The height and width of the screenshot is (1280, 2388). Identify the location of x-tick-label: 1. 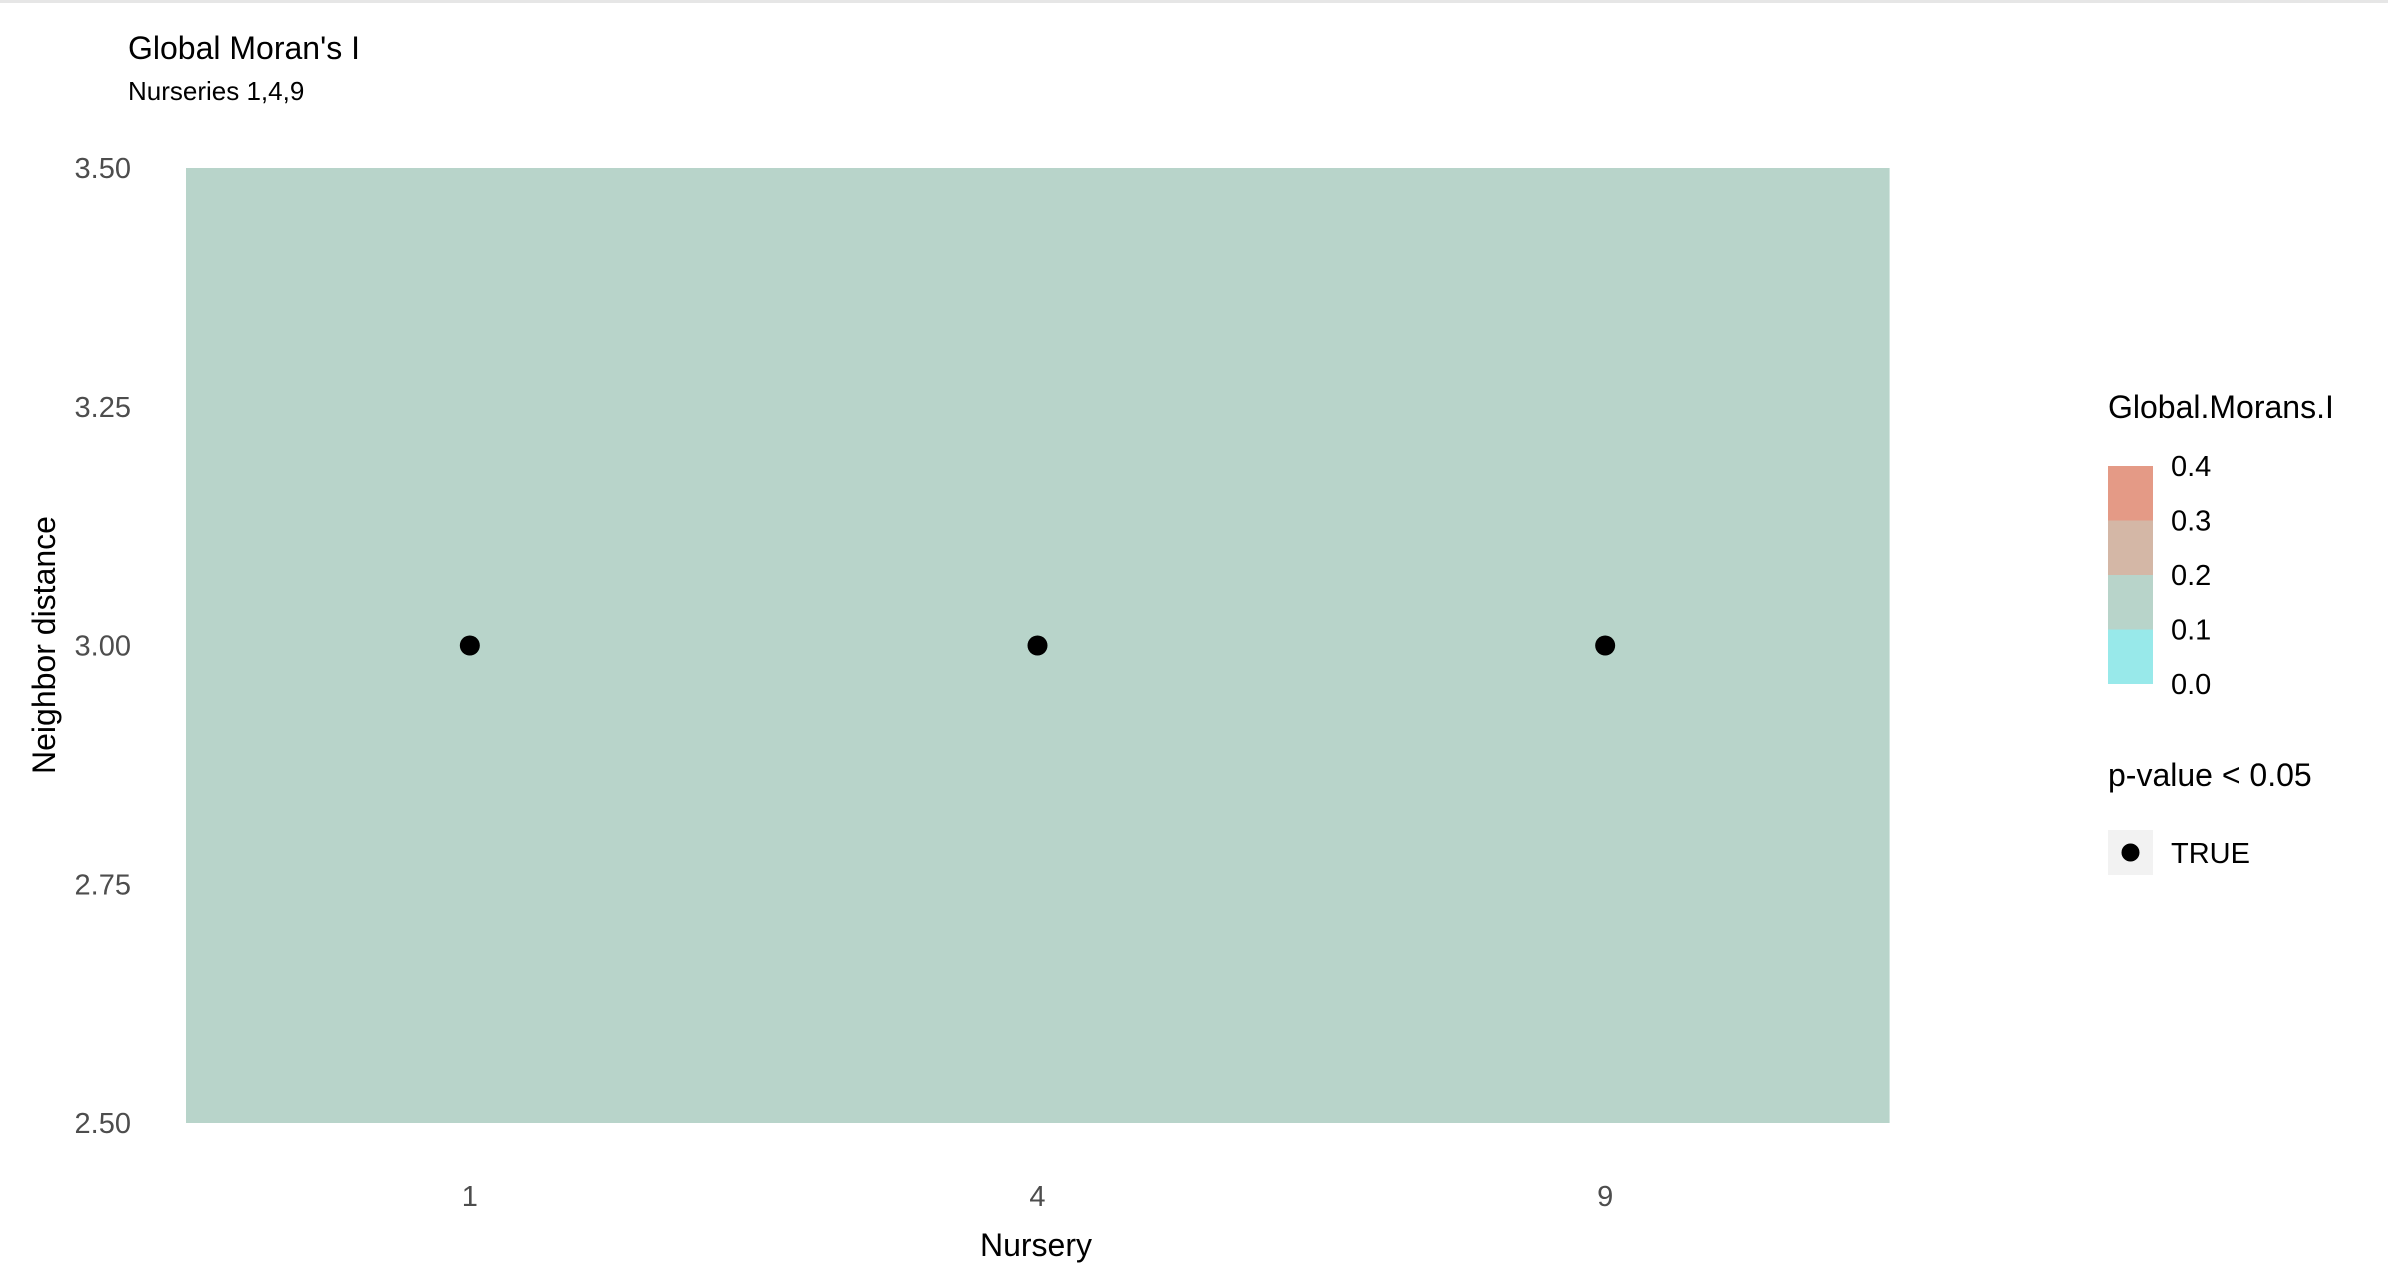
(470, 1197).